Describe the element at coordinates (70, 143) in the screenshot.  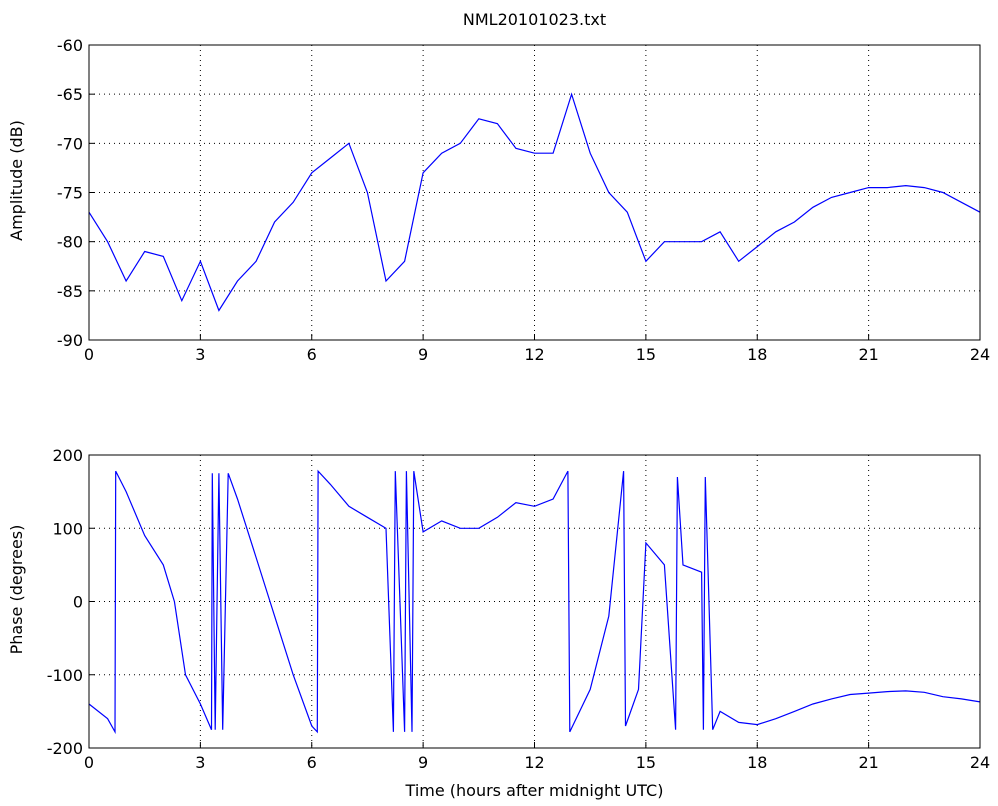
I see `y-tick-label: -70` at that location.